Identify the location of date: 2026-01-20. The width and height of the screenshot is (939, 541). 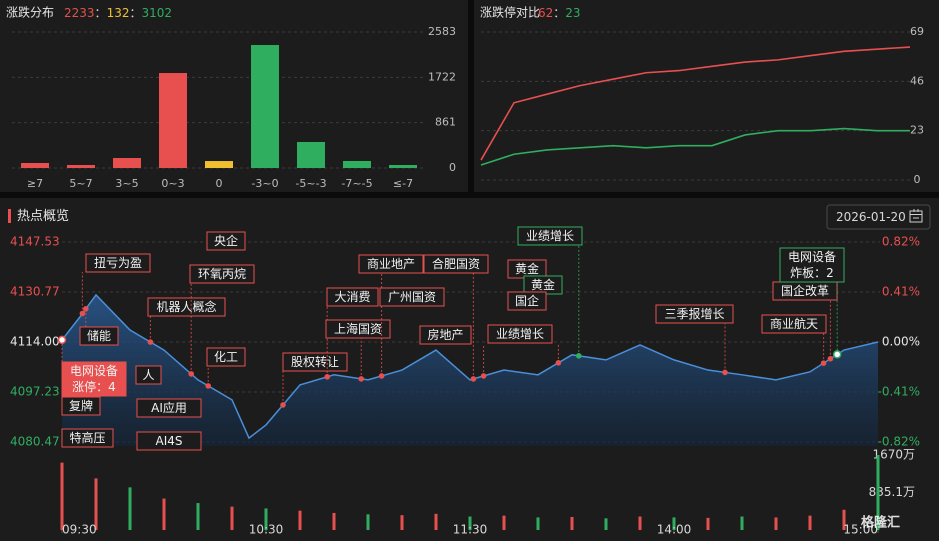
(871, 217).